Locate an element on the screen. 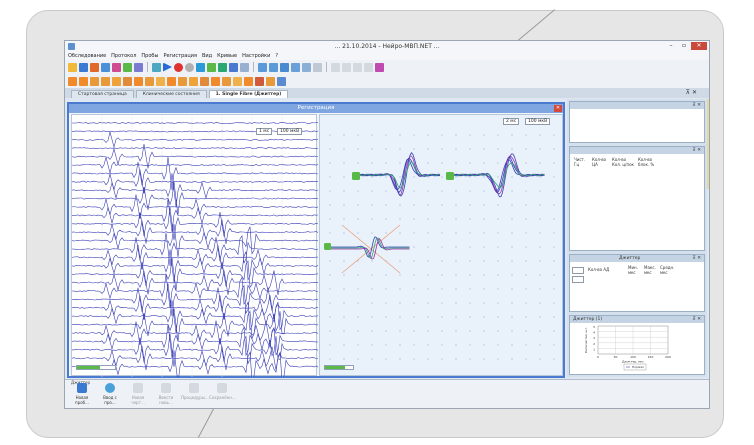  menu-item: Настройки is located at coordinates (256, 56).